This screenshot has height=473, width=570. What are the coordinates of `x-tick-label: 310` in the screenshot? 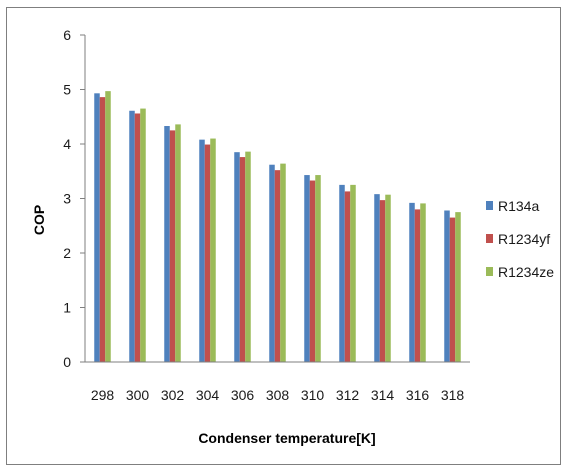 It's located at (313, 395).